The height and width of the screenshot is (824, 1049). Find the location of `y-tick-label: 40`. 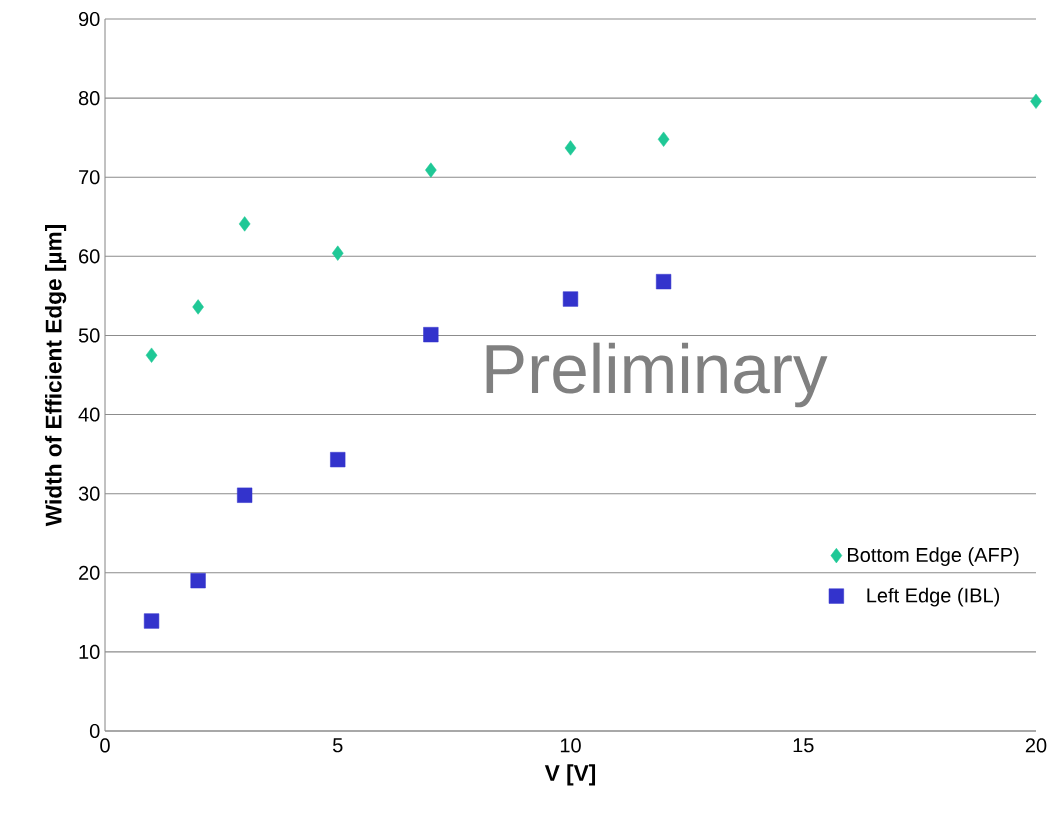

y-tick-label: 40 is located at coordinates (89, 414).